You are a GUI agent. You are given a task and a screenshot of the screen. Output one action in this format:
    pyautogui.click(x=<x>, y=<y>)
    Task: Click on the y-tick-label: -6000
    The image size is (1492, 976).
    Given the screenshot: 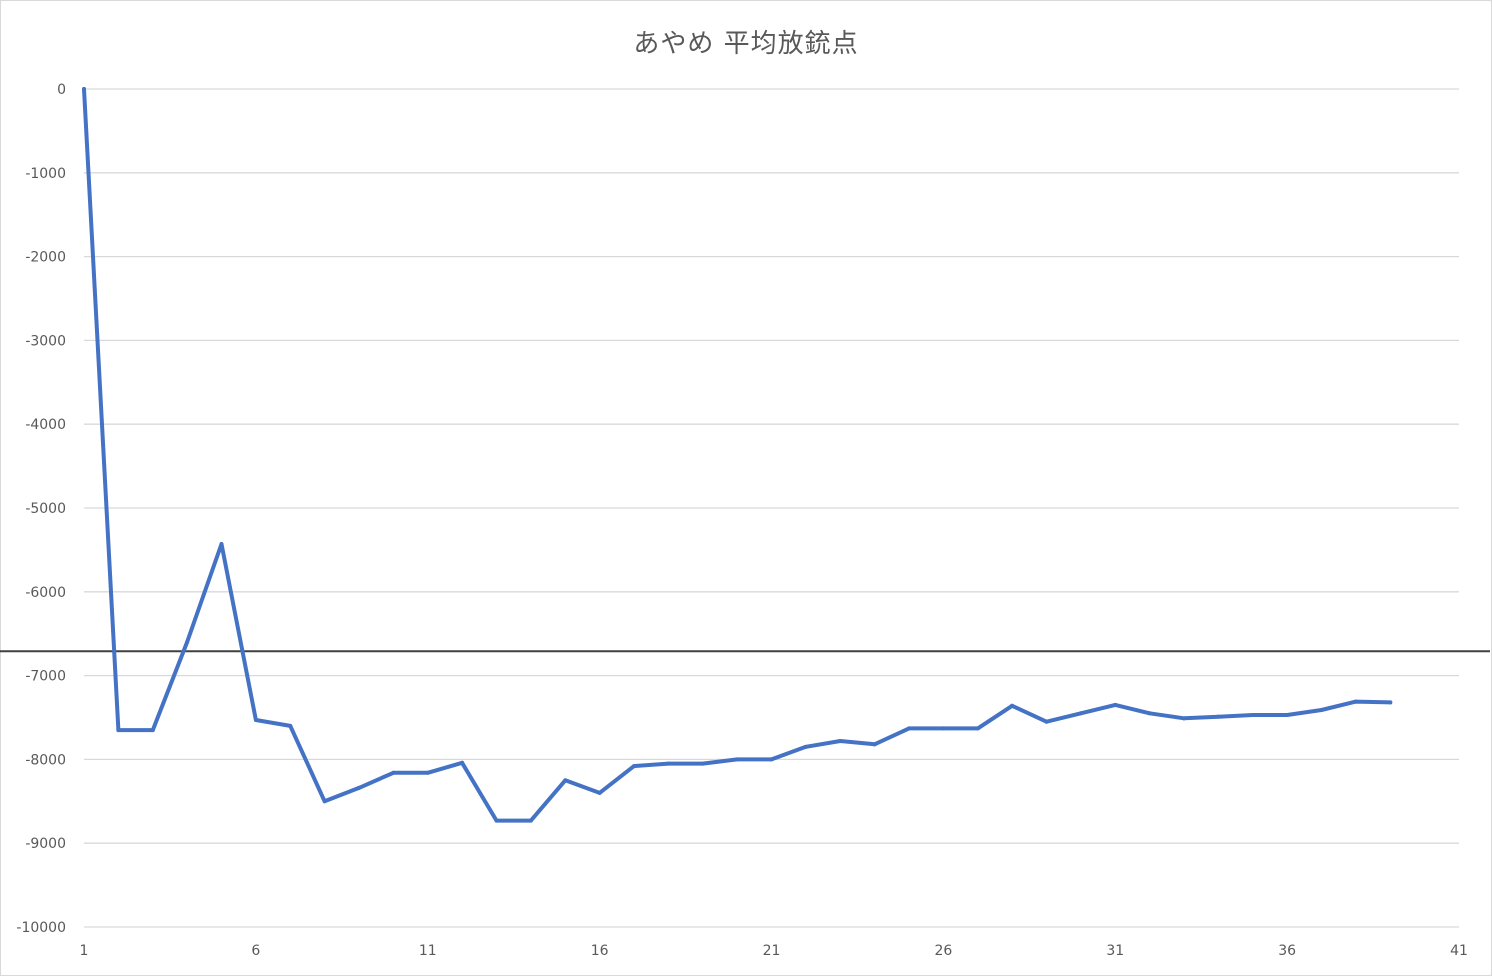 What is the action you would take?
    pyautogui.click(x=45, y=593)
    